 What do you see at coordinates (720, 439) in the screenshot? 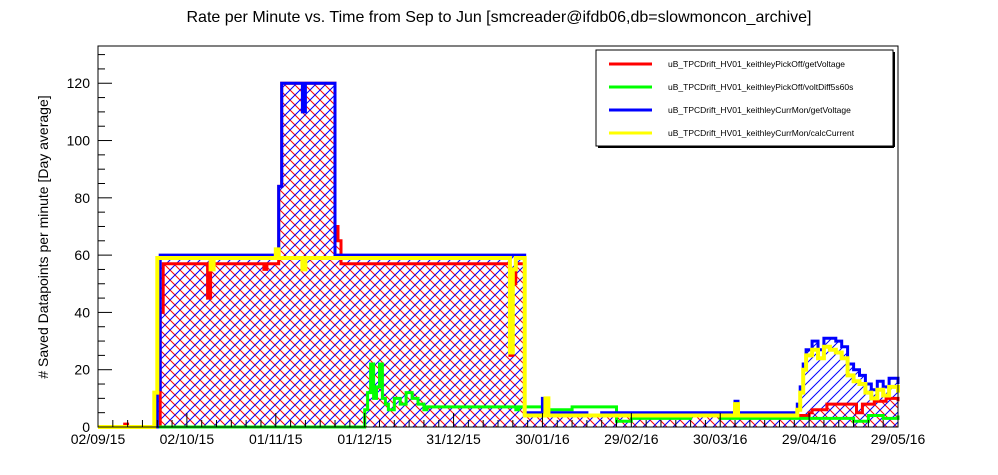
I see `x-tick-label: 30/03/16` at bounding box center [720, 439].